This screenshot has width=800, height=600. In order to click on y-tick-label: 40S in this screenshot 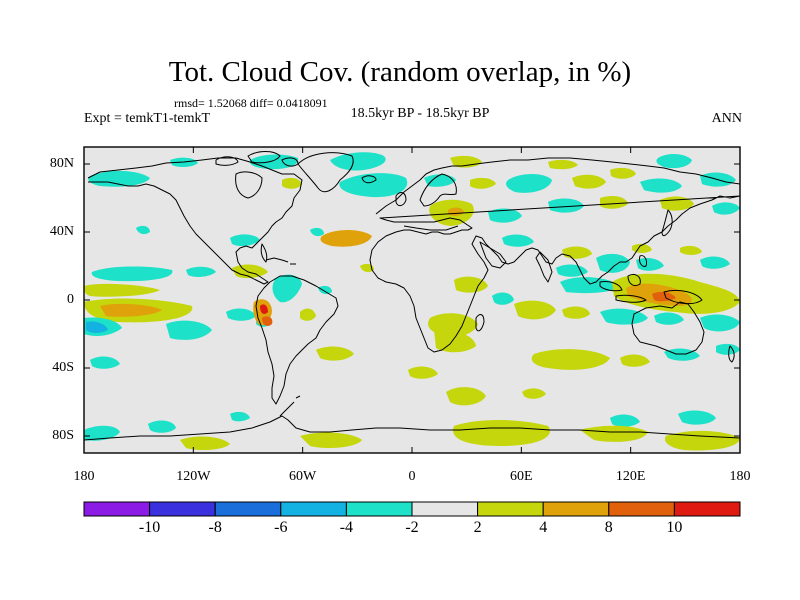, I will do `click(63, 367)`.